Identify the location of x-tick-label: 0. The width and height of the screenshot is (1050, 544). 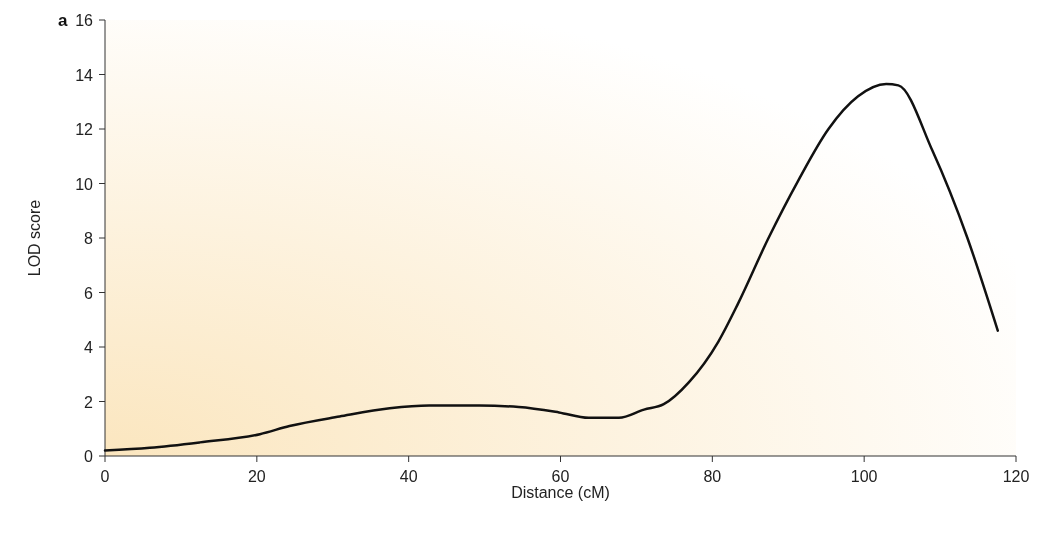
(105, 476).